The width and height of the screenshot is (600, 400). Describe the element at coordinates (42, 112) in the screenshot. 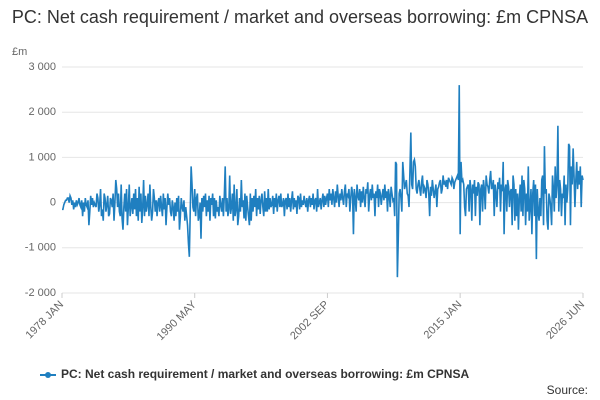

I see `y-tick-label: 2 000` at that location.